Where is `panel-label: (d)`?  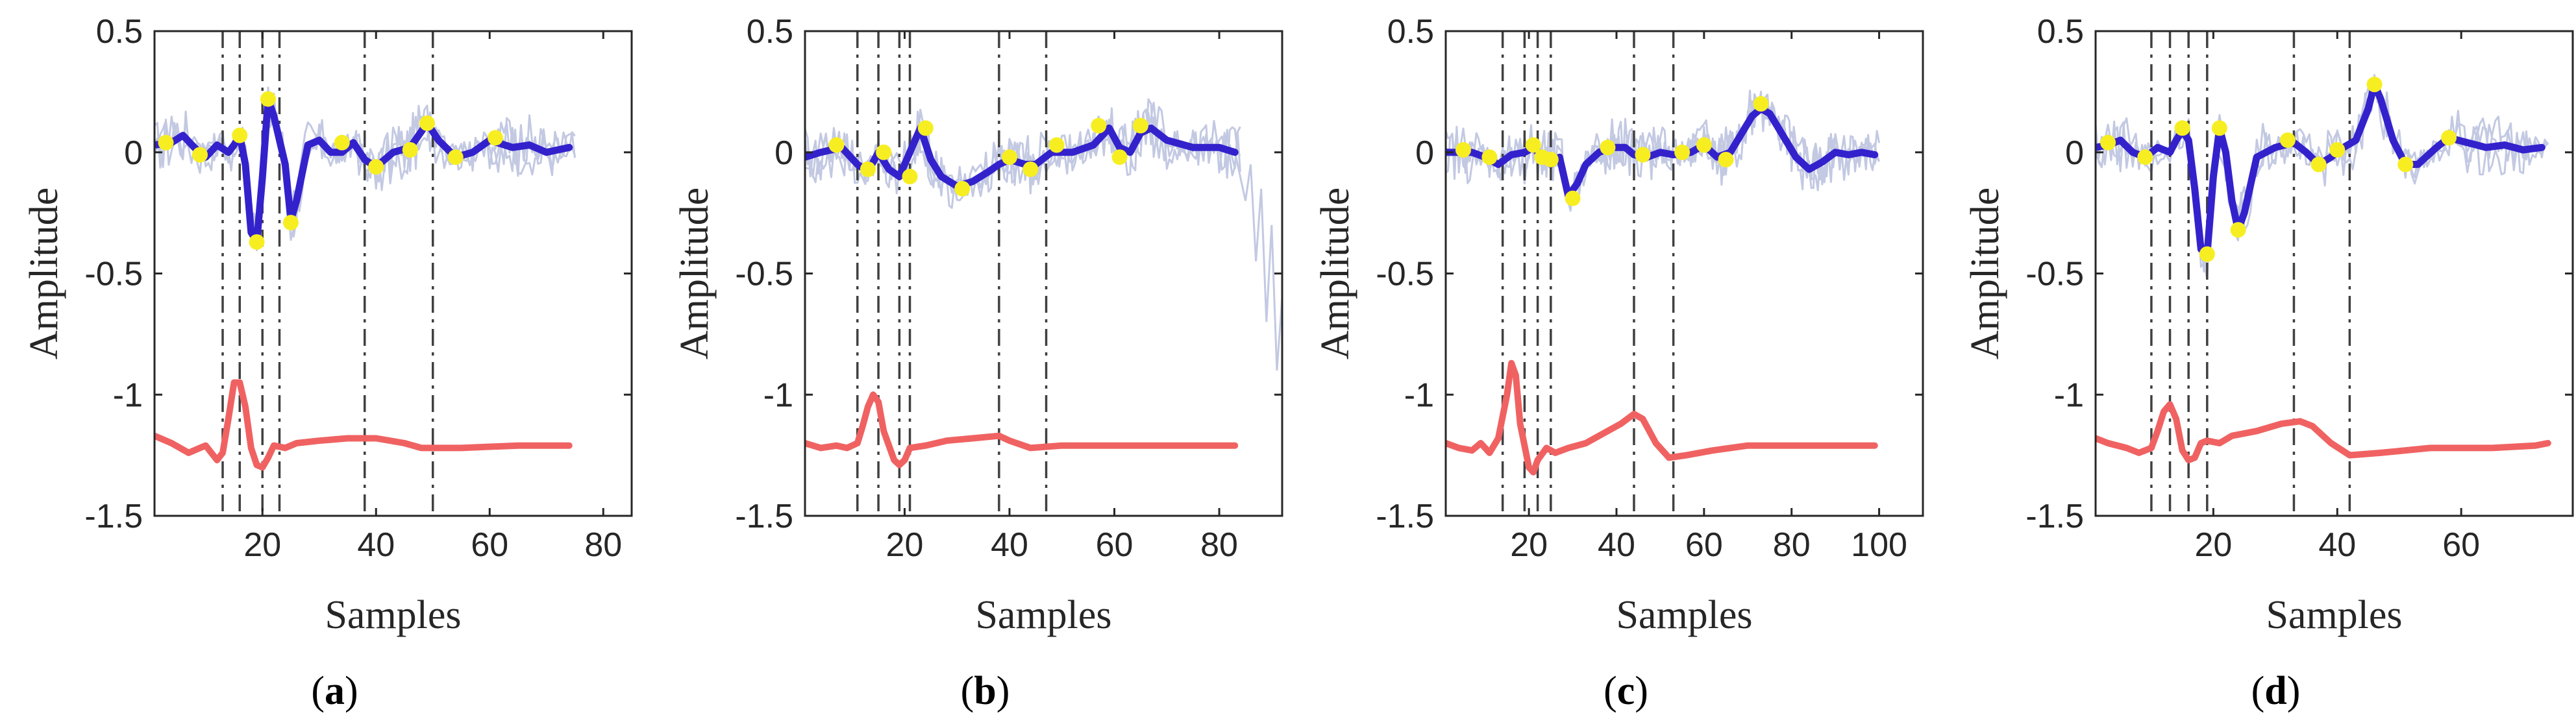 panel-label: (d) is located at coordinates (2276, 691).